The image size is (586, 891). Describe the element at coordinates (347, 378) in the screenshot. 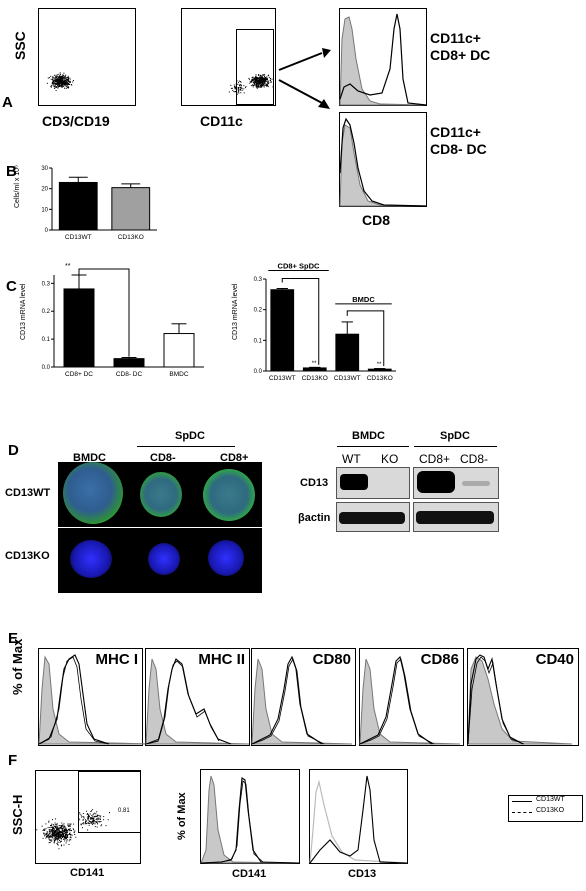

I see `category-label: CD13WT` at that location.